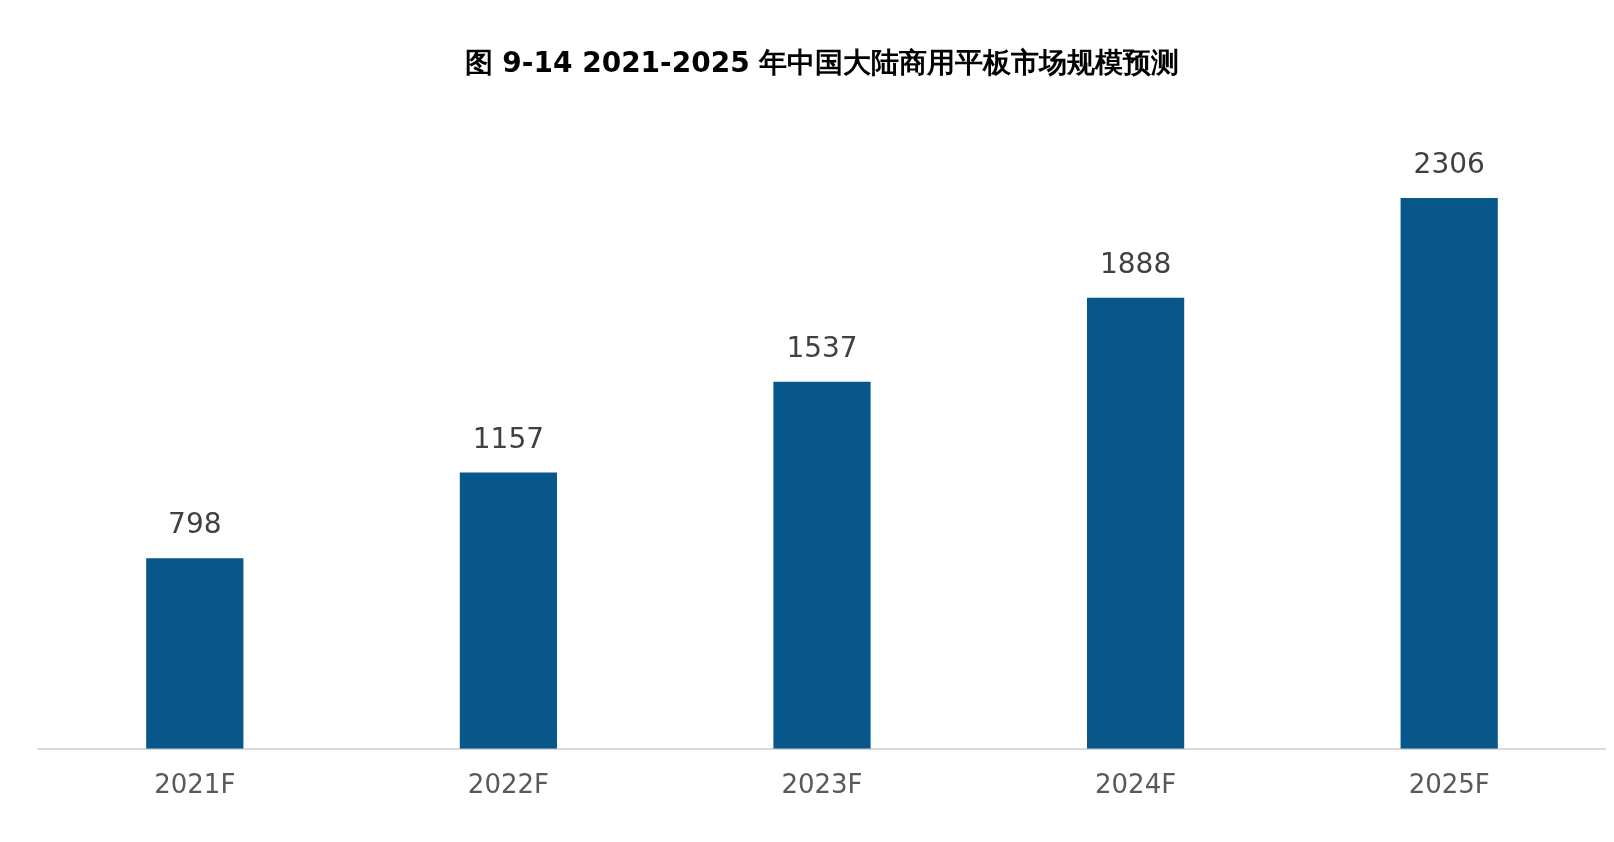  Describe the element at coordinates (195, 524) in the screenshot. I see `data-label: 798` at that location.